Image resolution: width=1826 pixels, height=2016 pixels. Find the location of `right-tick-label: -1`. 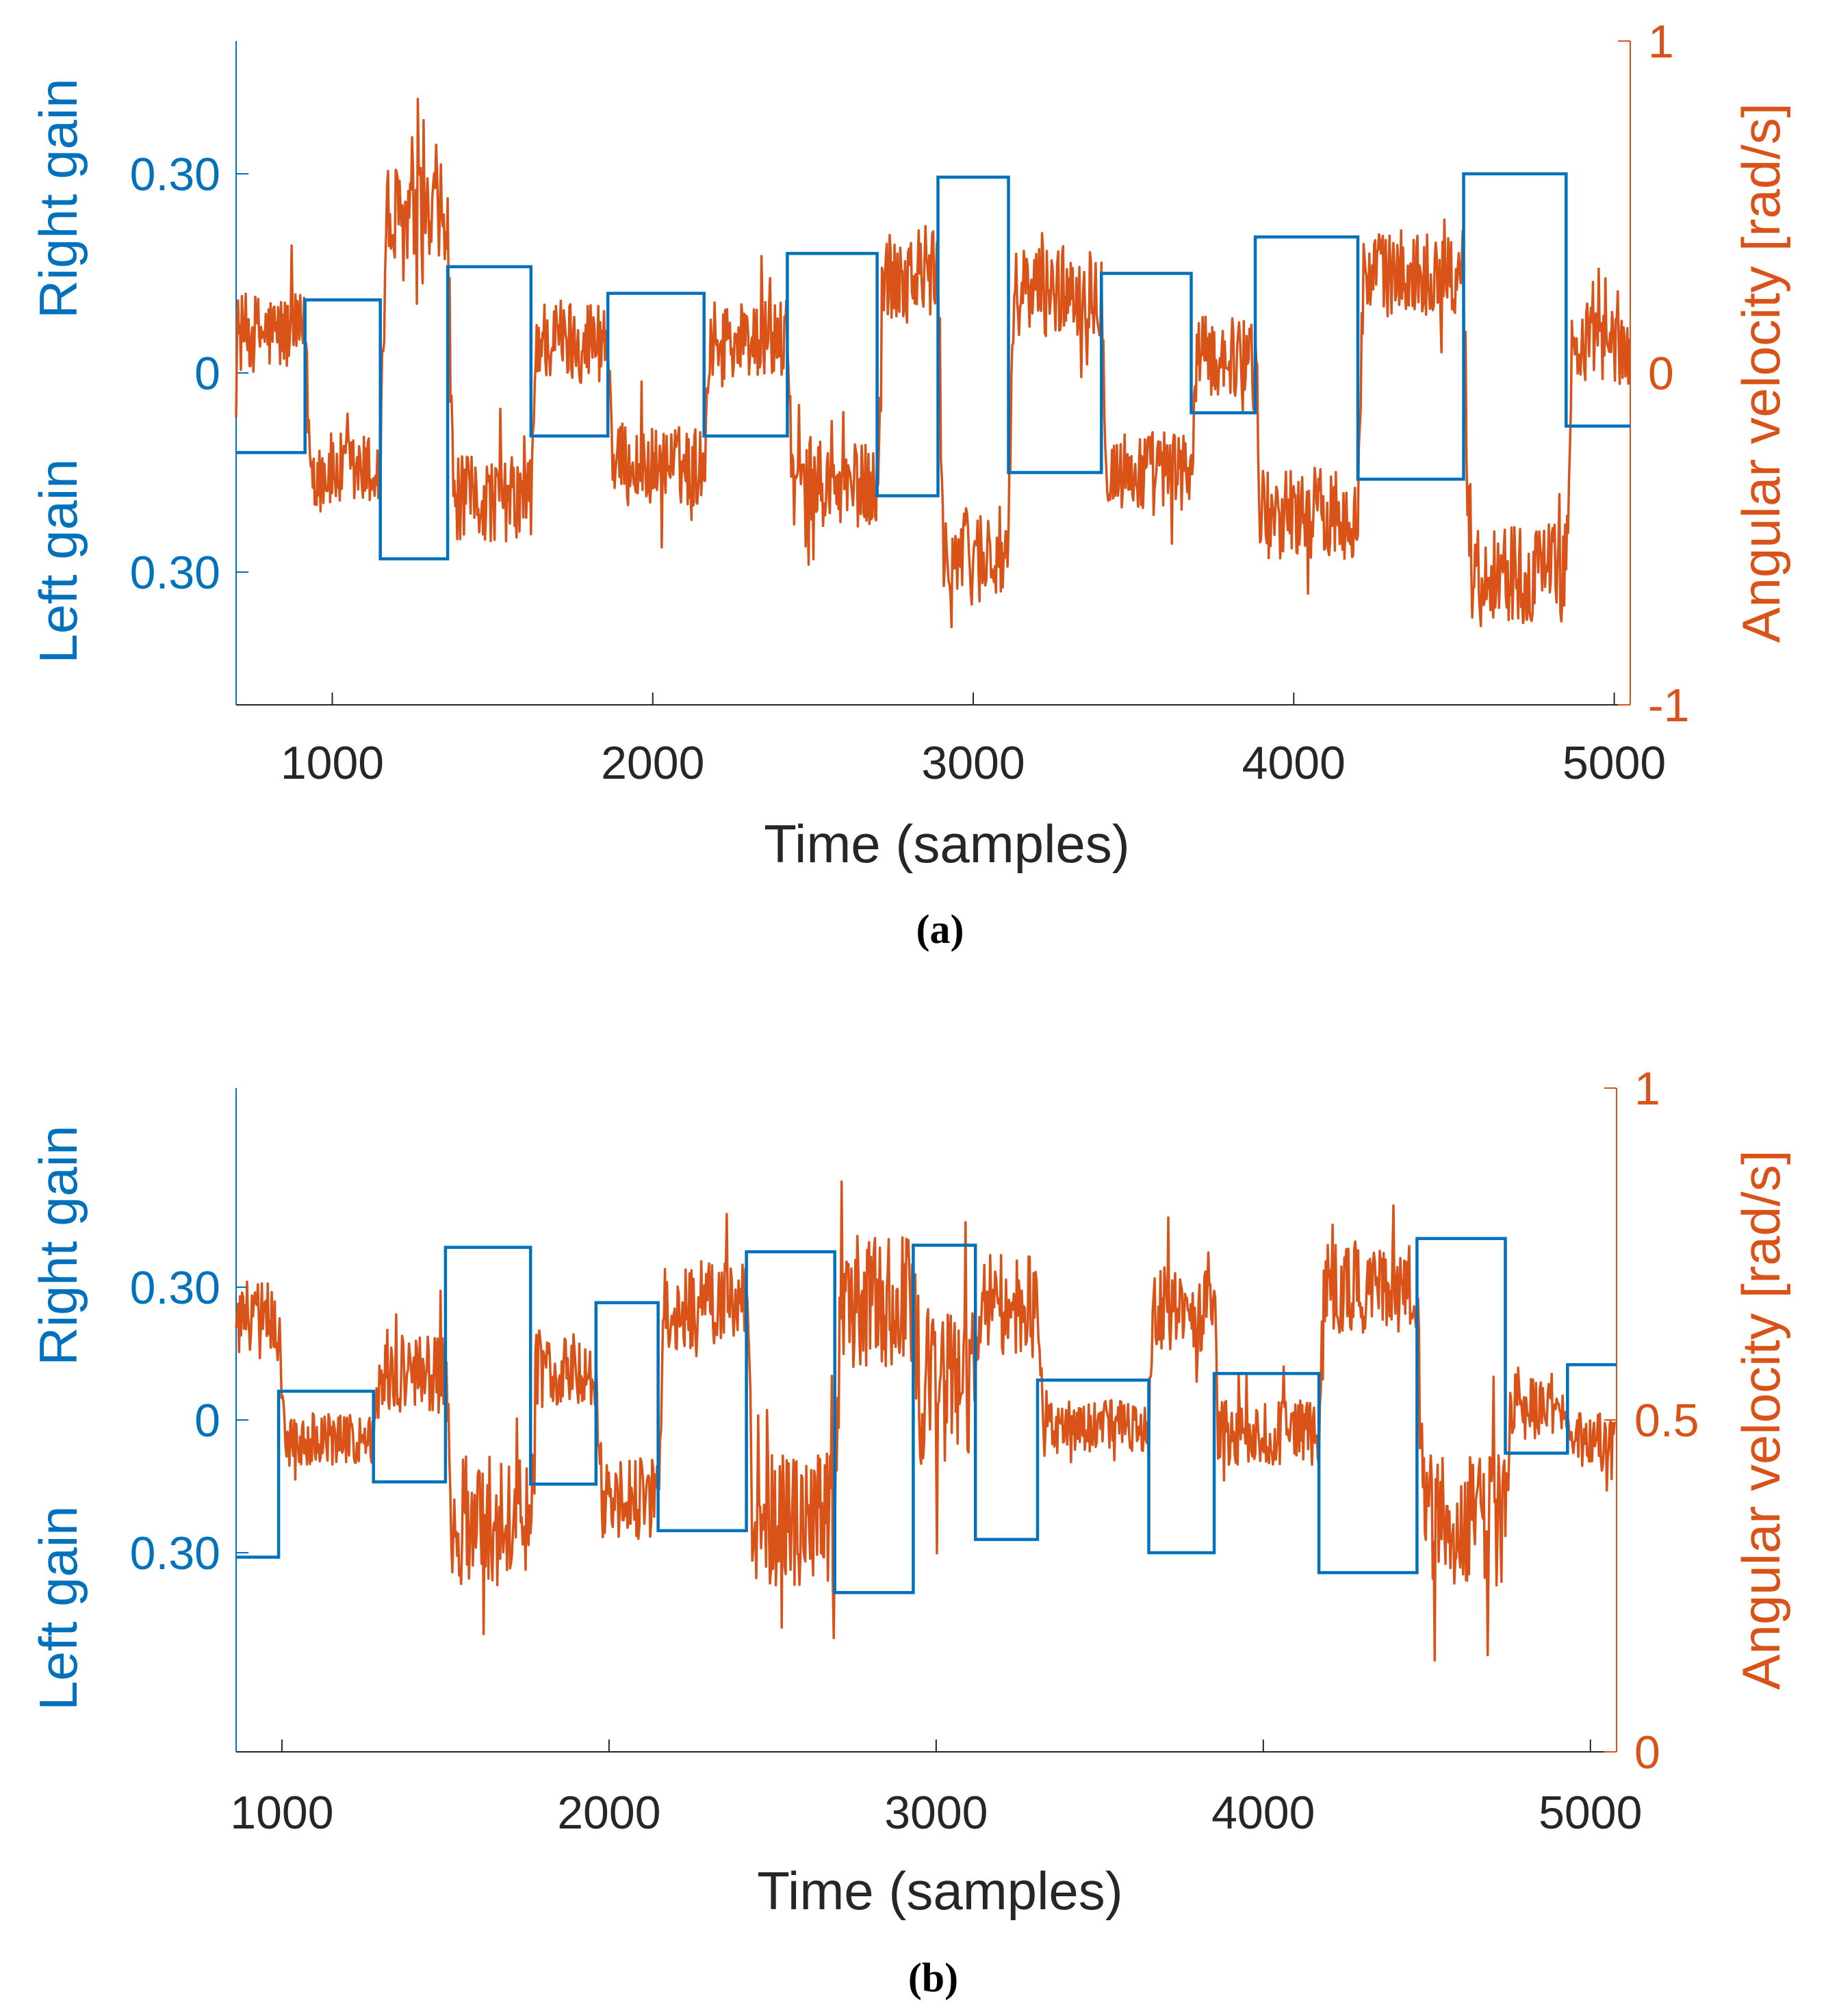

right-tick-label: -1 is located at coordinates (1668, 706).